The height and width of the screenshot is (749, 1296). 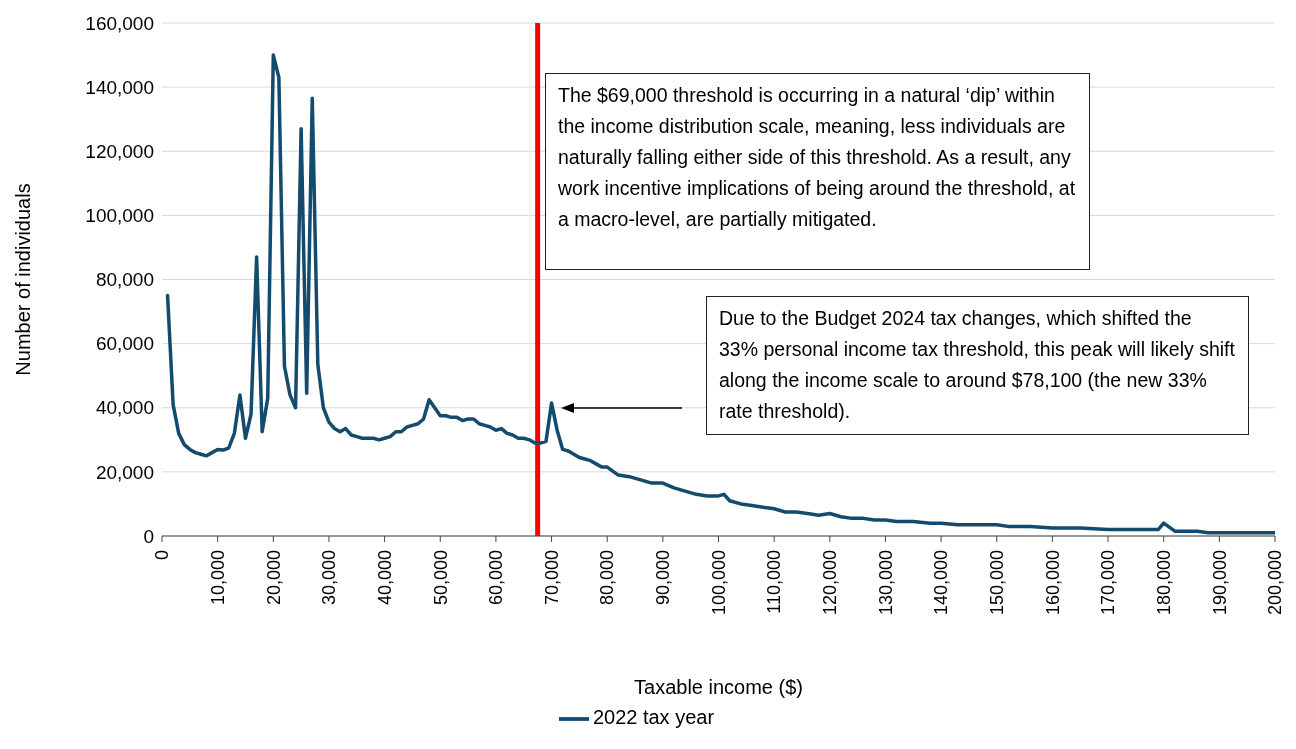 I want to click on x-tick-label: 10,000, so click(x=217, y=578).